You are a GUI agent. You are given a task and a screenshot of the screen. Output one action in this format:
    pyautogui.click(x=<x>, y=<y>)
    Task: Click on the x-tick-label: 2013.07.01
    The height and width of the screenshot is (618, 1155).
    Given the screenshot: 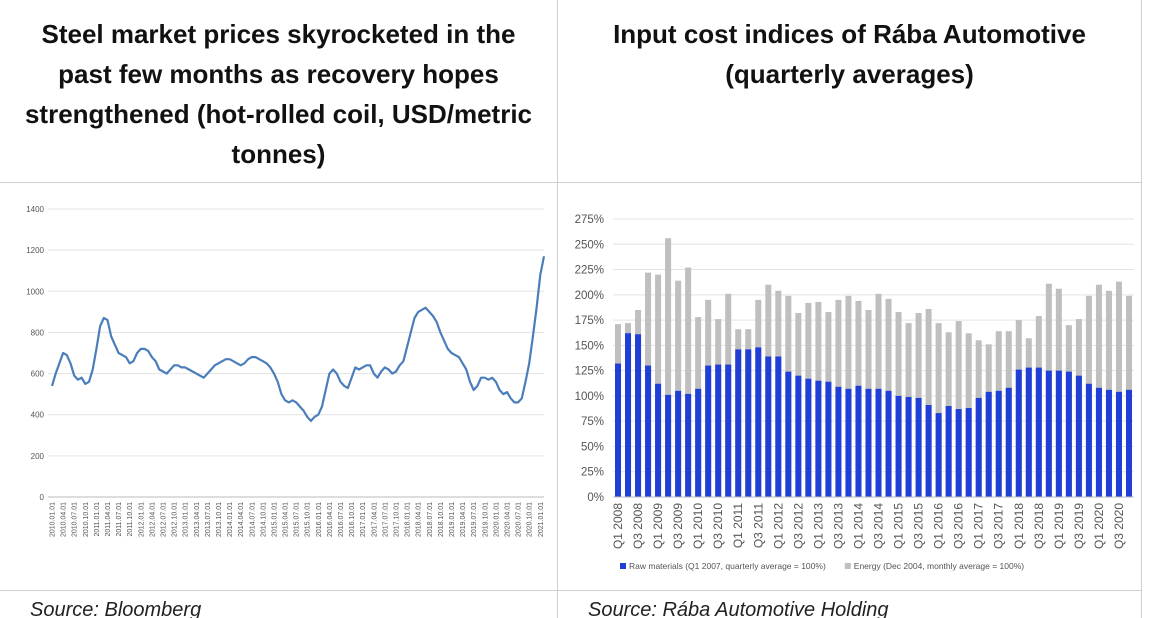 What is the action you would take?
    pyautogui.click(x=208, y=519)
    